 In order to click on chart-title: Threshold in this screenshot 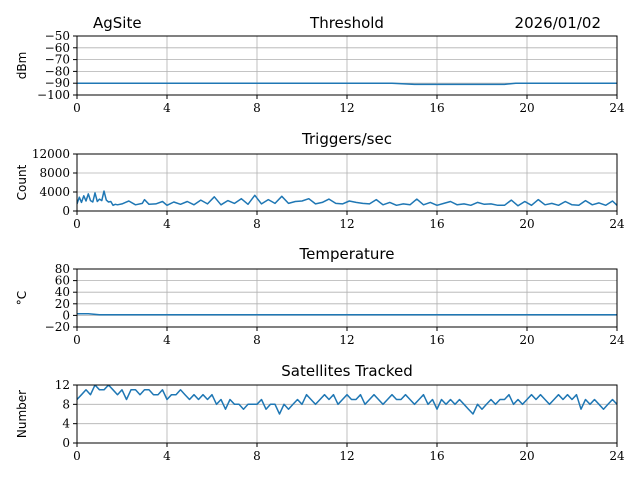, I will do `click(346, 23)`.